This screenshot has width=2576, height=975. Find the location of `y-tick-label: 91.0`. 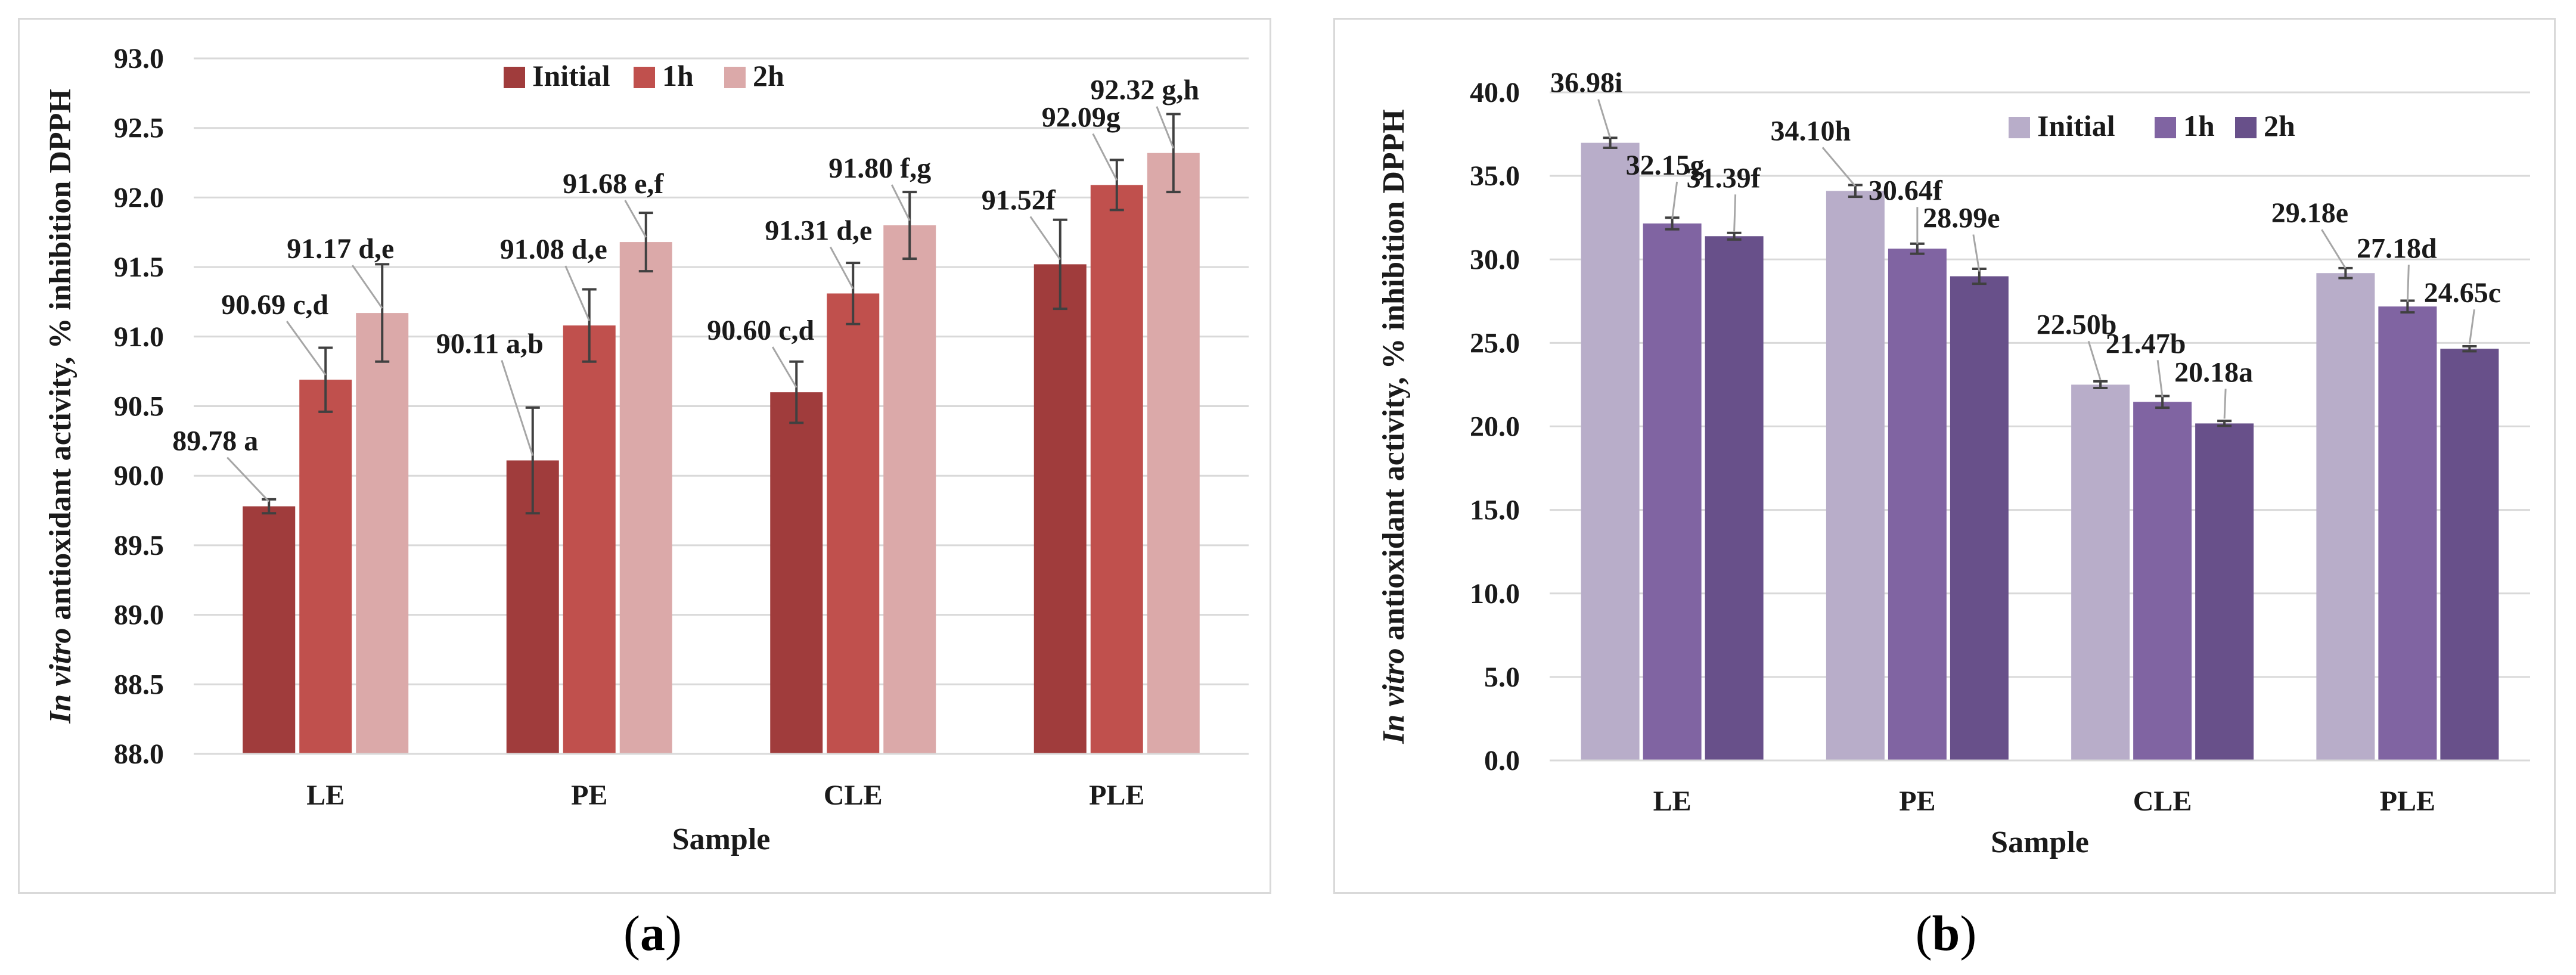

y-tick-label: 91.0 is located at coordinates (139, 337).